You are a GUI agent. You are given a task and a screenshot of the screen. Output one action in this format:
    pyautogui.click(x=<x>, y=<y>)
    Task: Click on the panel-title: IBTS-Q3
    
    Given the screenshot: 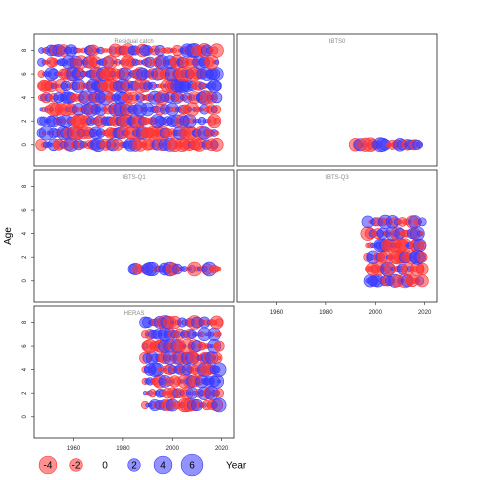 What is the action you would take?
    pyautogui.click(x=337, y=178)
    